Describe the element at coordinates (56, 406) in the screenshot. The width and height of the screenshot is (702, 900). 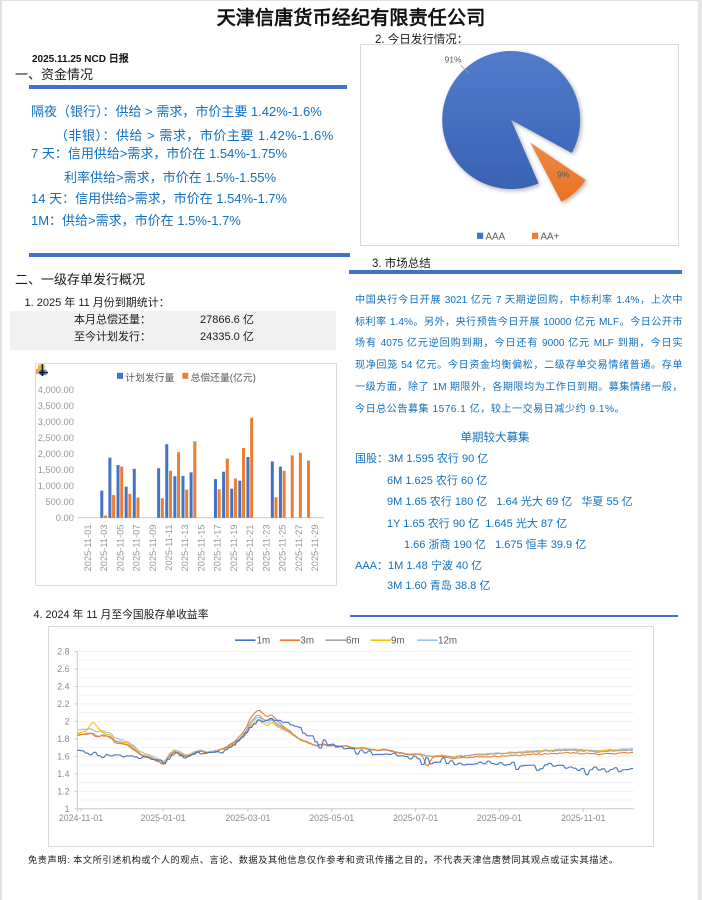
I see `svg-text: 3,500.00` at that location.